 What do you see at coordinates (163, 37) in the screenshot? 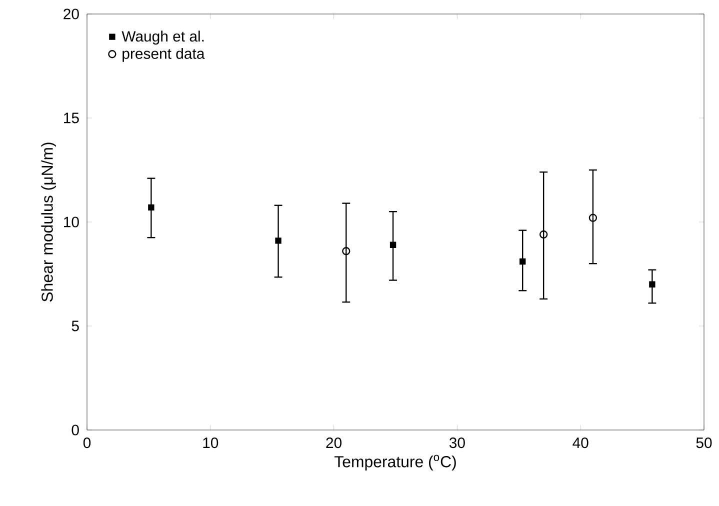
I see `legend-label: Waugh et al.` at bounding box center [163, 37].